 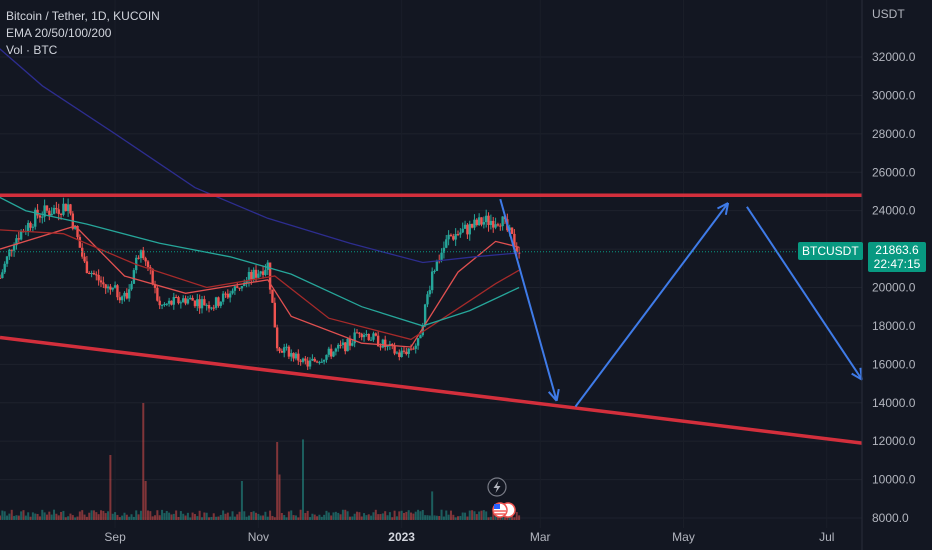 What do you see at coordinates (469, 537) in the screenshot?
I see `time-axis: Sep Nov 2023 Mar May Jul` at bounding box center [469, 537].